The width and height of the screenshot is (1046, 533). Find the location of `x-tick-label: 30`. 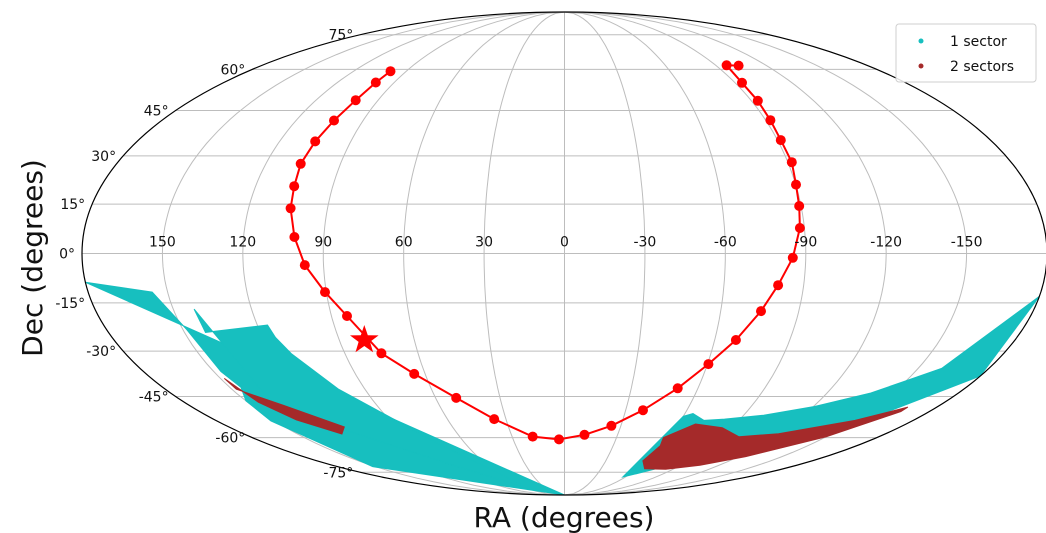

x-tick-label: 30 is located at coordinates (484, 243).